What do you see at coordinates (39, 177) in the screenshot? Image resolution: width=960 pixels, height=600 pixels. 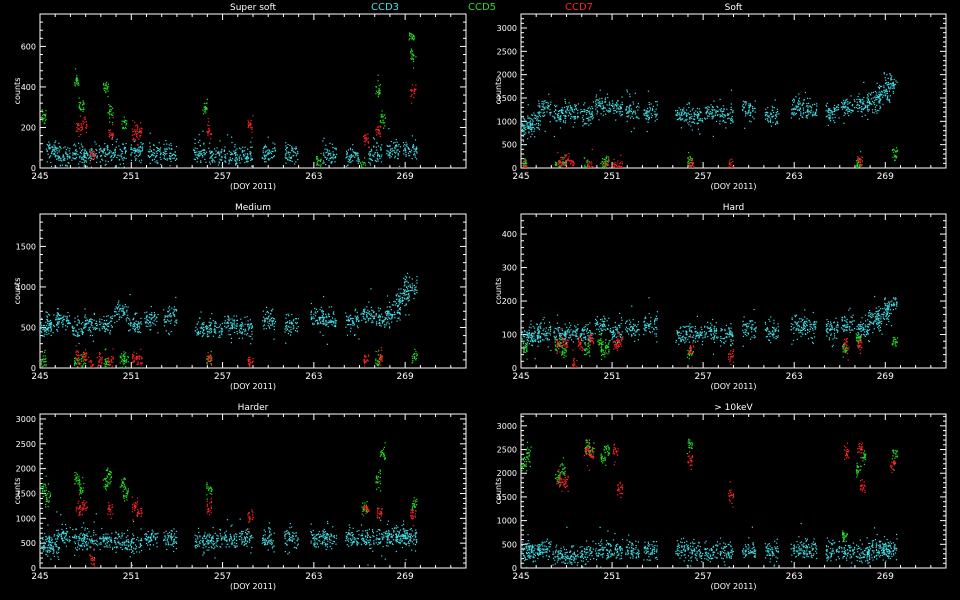 I see `x-tick-label: 245` at bounding box center [39, 177].